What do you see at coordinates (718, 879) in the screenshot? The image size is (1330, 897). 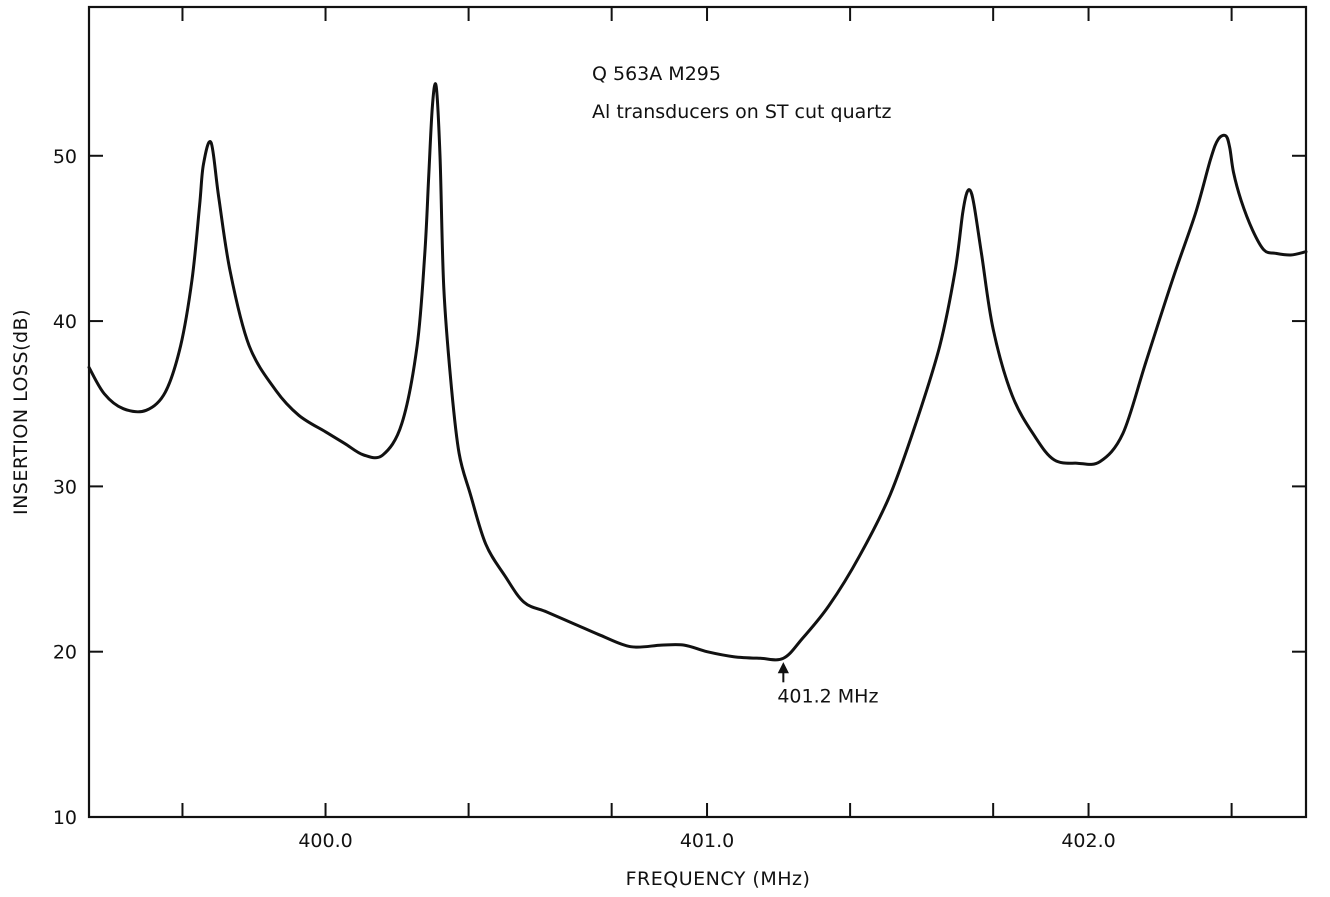 I see `x-axis-title: FREQUENCY (MHz)` at bounding box center [718, 879].